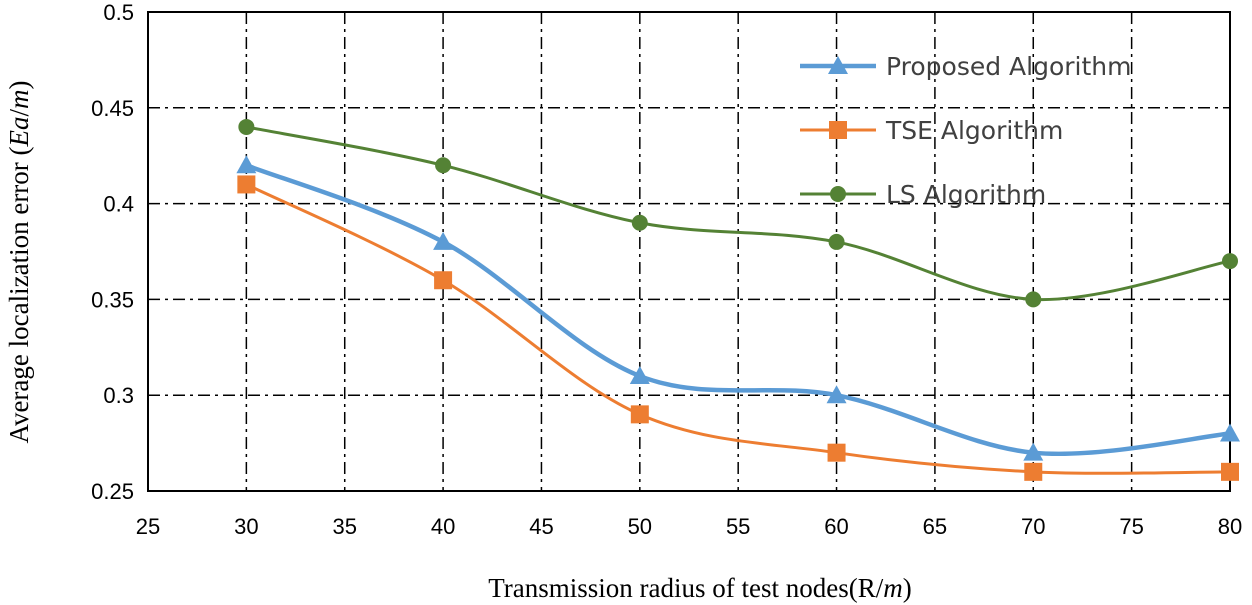 The width and height of the screenshot is (1252, 605). I want to click on legend-label: Proposed Algorithm, so click(1008, 66).